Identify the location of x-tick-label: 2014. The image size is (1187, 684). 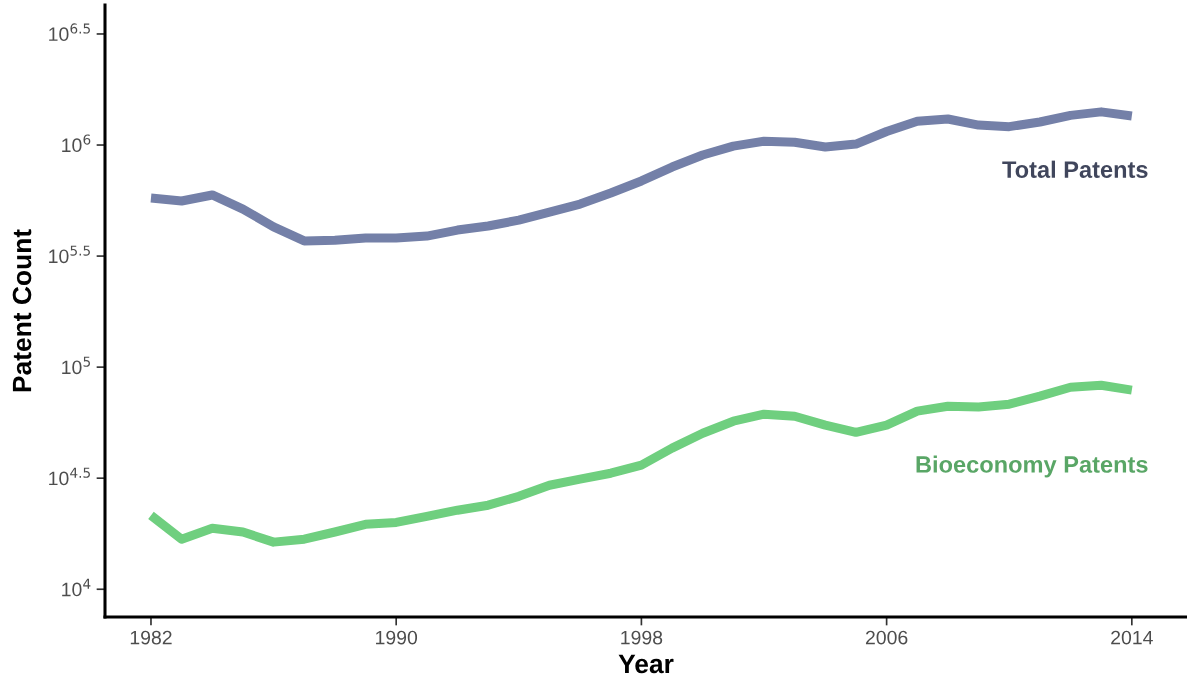
(1132, 637).